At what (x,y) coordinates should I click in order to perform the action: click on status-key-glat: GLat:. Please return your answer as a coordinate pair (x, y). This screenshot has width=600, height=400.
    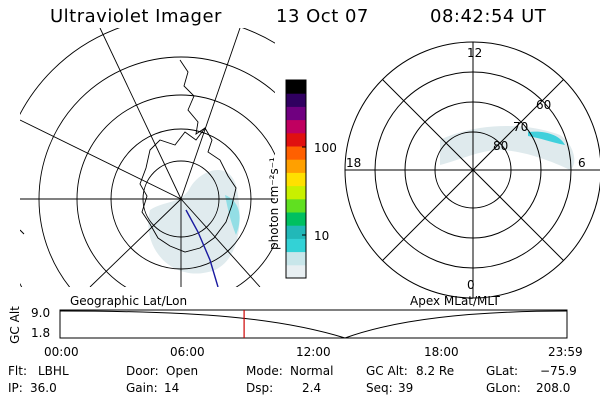
    Looking at the image, I should click on (502, 371).